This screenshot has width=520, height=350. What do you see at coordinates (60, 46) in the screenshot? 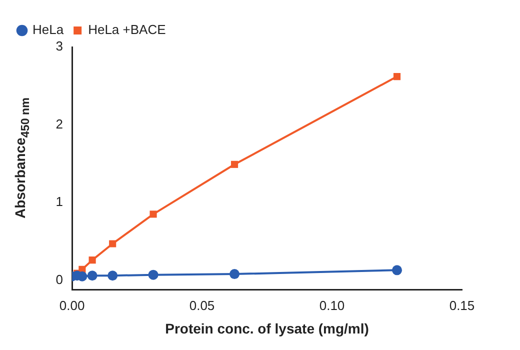
I see `y-tick-label: 3` at bounding box center [60, 46].